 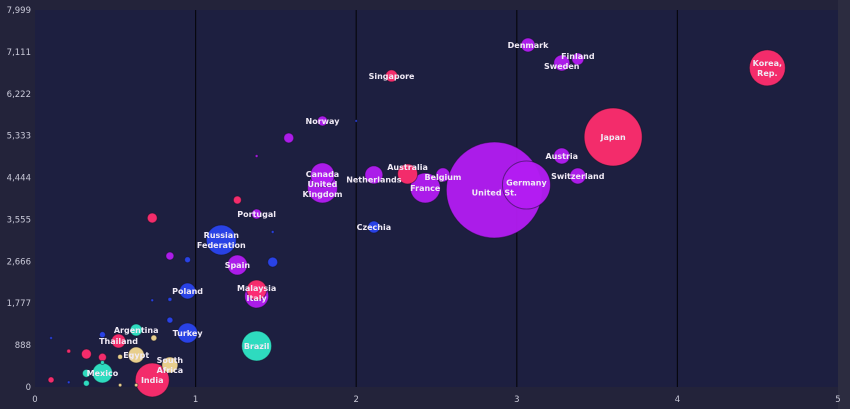 What do you see at coordinates (562, 63) in the screenshot?
I see `bubble-sweden` at bounding box center [562, 63].